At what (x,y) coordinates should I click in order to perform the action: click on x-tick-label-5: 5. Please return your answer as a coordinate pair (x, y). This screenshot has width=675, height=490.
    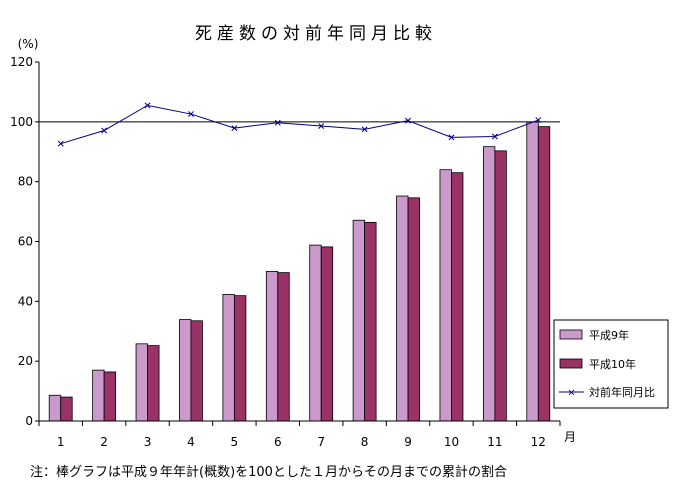
    Looking at the image, I should click on (235, 442).